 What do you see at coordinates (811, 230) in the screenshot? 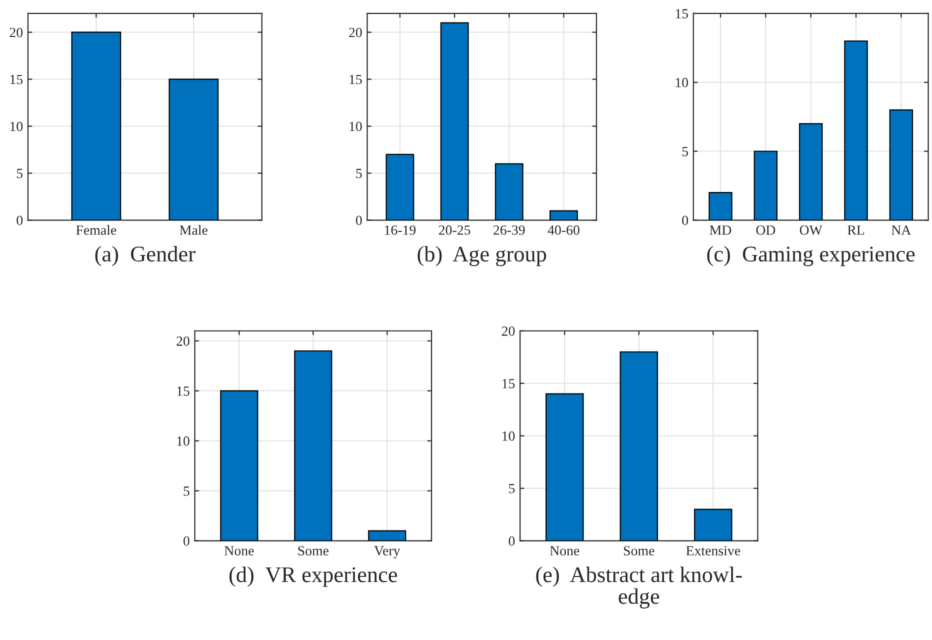
I see `x-tick-label: OW` at bounding box center [811, 230].